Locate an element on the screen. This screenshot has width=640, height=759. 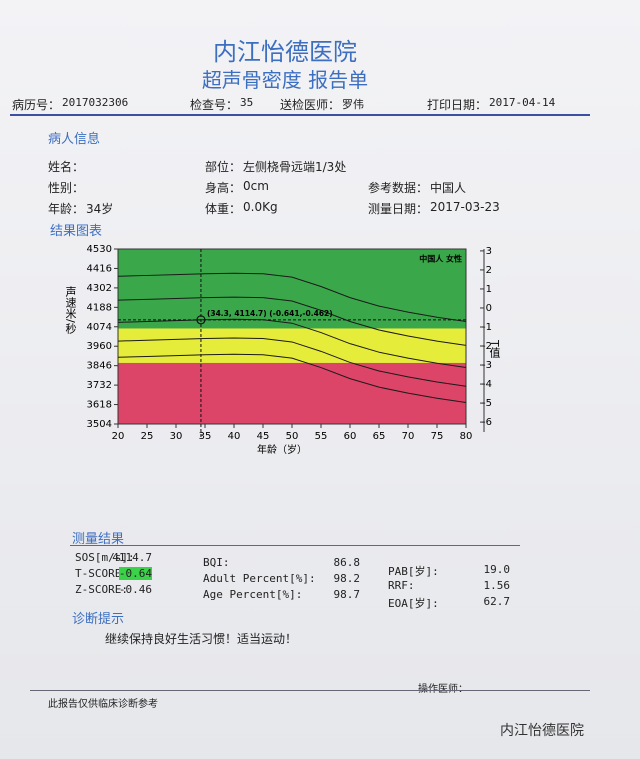
y2-tick-label: 2 is located at coordinates (489, 270).